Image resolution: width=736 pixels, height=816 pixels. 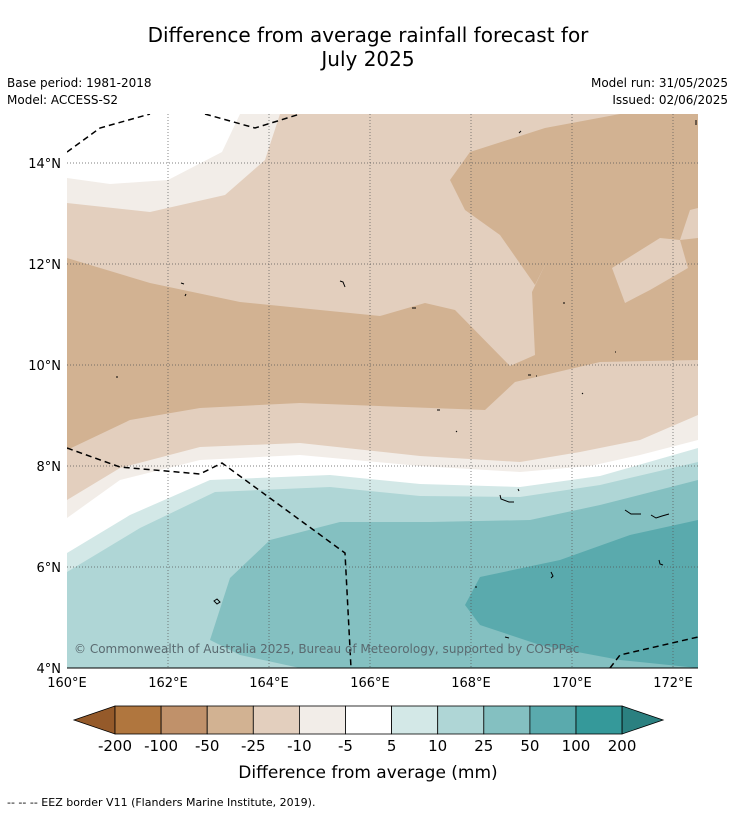 What do you see at coordinates (94, 720) in the screenshot?
I see `colorbar-extend-low` at bounding box center [94, 720].